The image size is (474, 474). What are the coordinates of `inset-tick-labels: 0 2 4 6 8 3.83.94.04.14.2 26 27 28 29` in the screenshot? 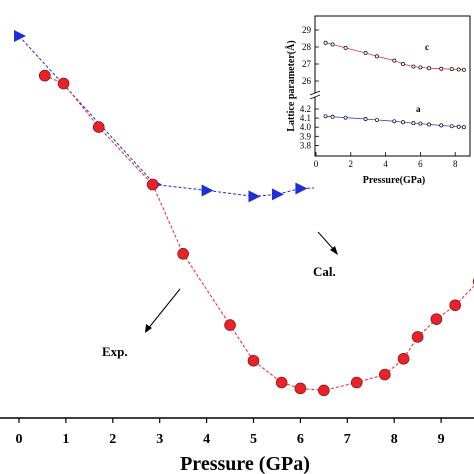 It's located at (379, 97).